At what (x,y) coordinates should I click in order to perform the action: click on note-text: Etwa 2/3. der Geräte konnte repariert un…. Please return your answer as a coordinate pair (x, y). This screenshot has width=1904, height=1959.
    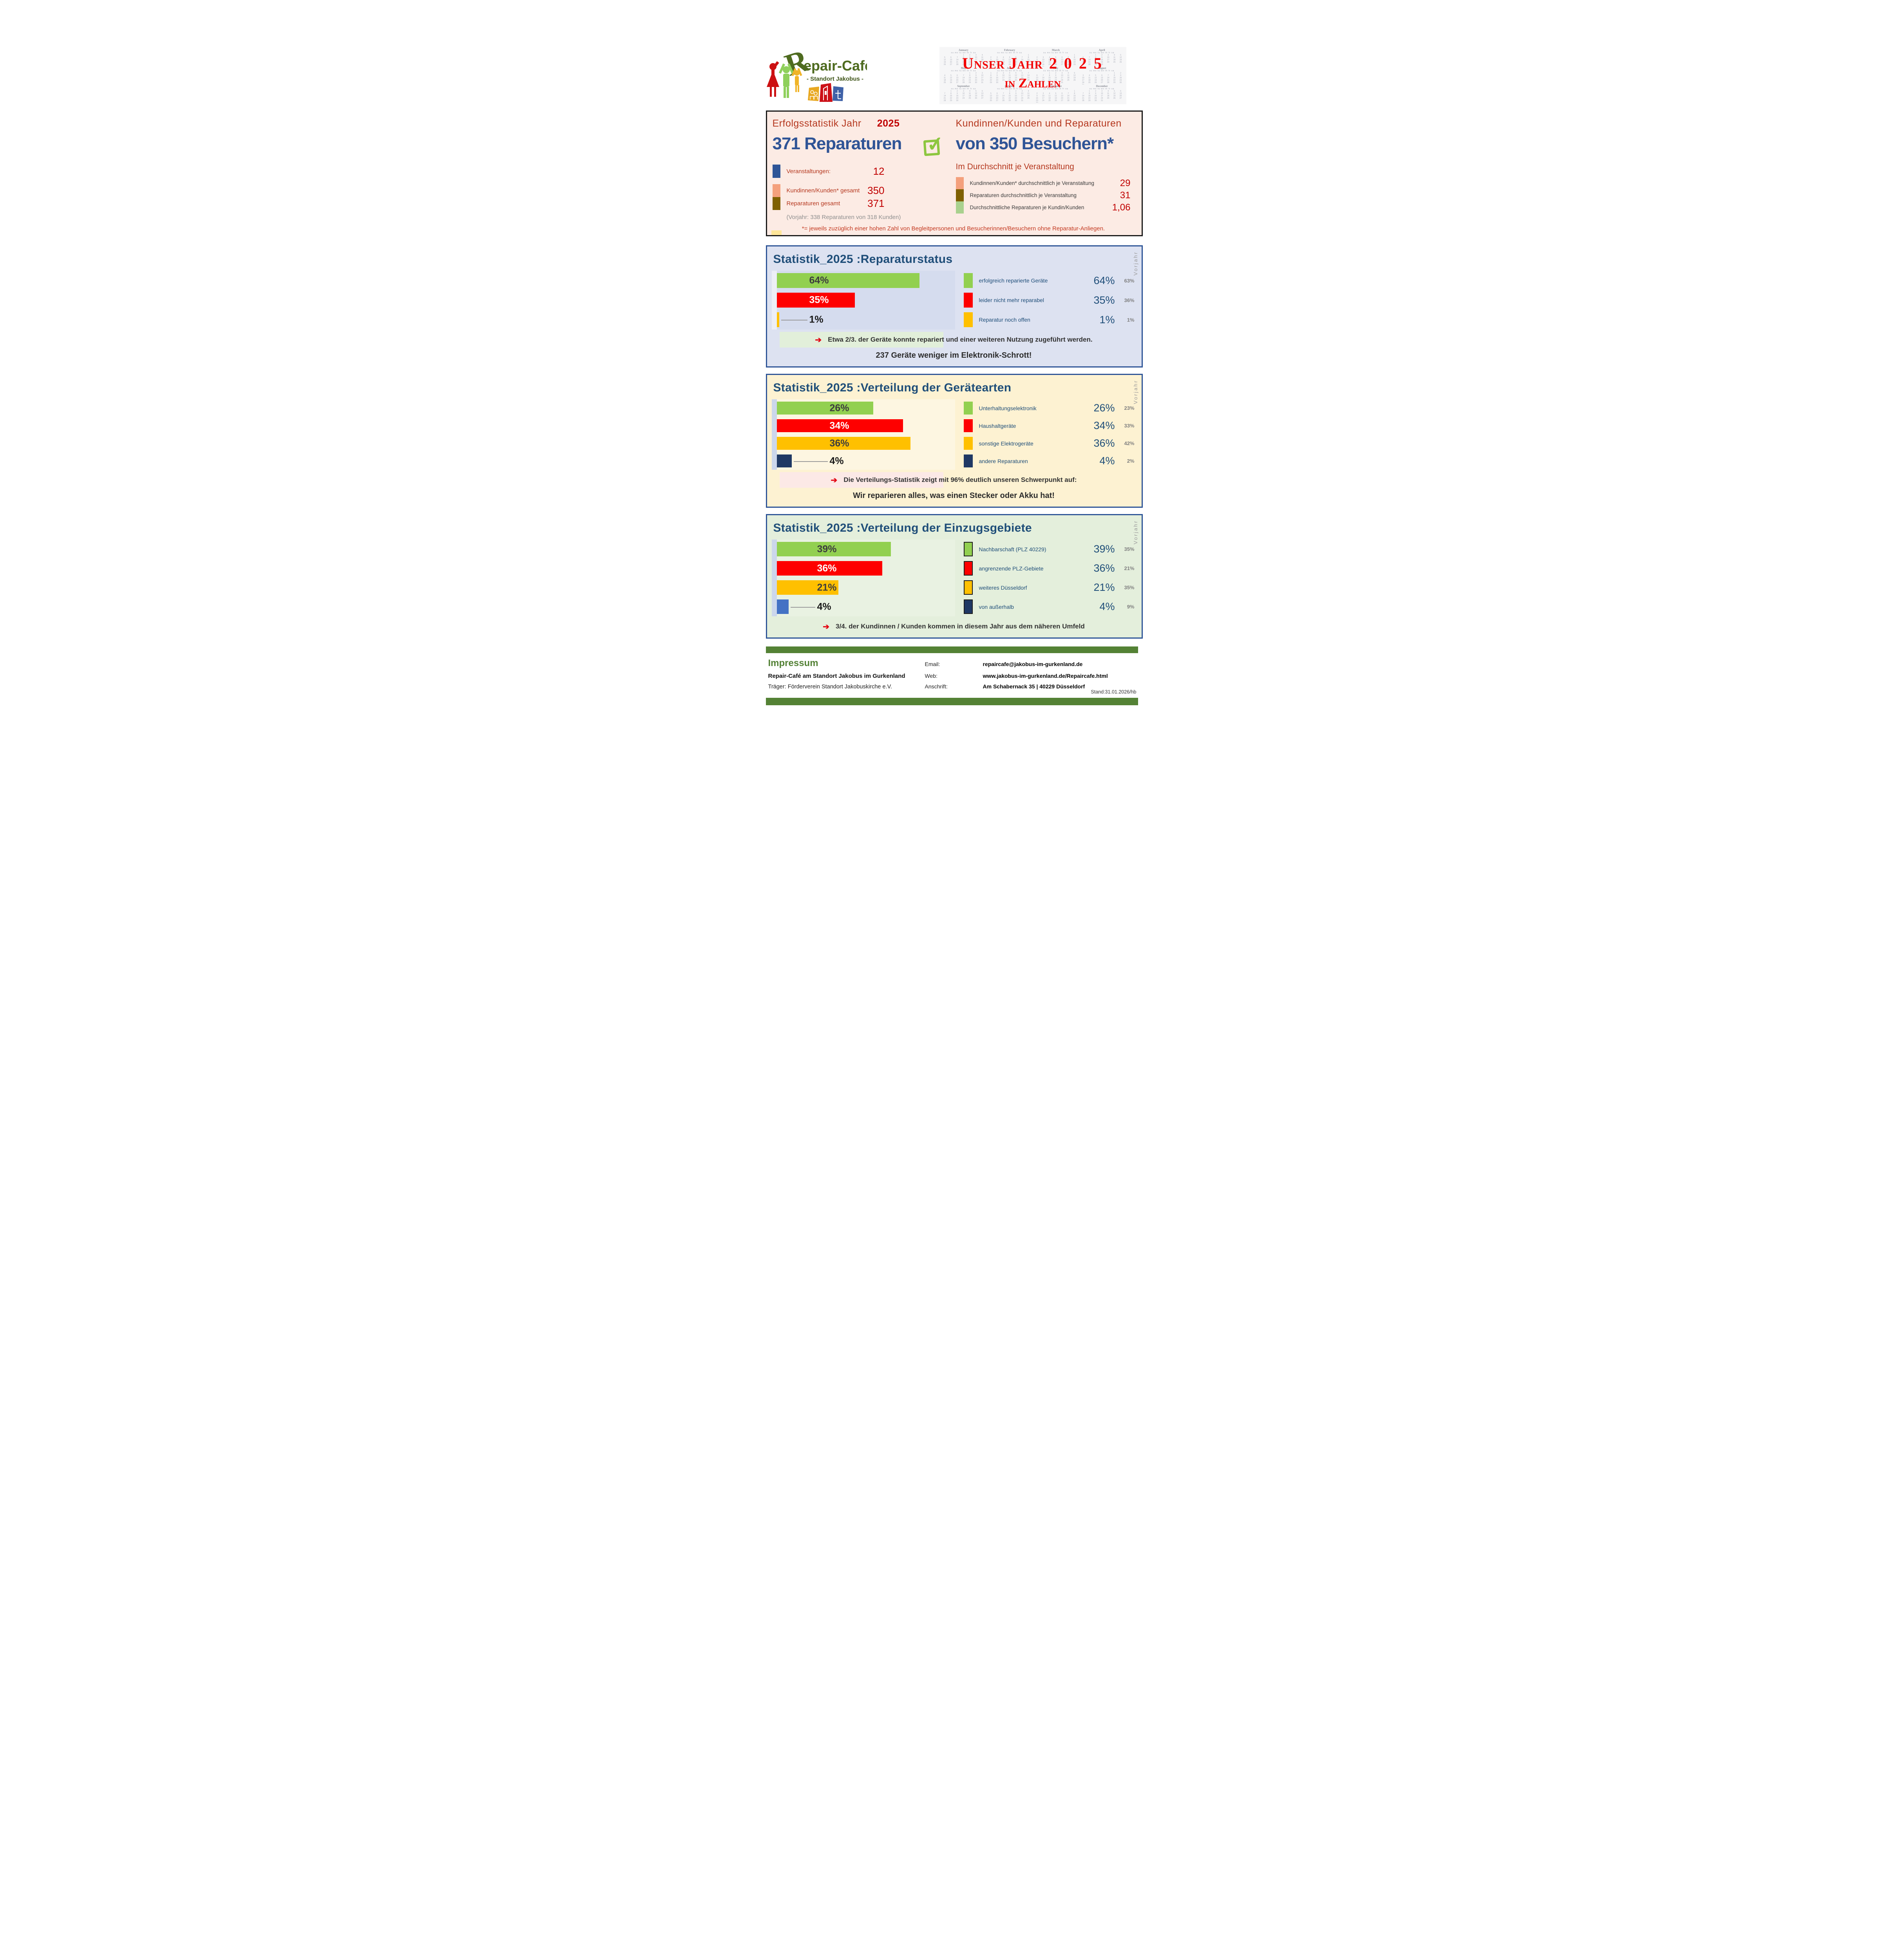
    Looking at the image, I should click on (960, 339).